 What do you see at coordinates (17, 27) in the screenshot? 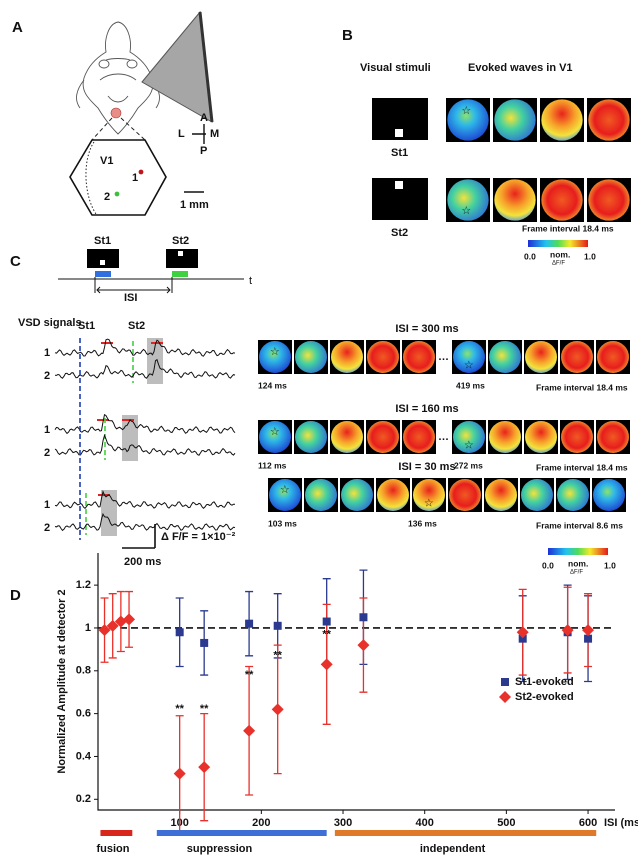
I see `panel-label: A` at bounding box center [17, 27].